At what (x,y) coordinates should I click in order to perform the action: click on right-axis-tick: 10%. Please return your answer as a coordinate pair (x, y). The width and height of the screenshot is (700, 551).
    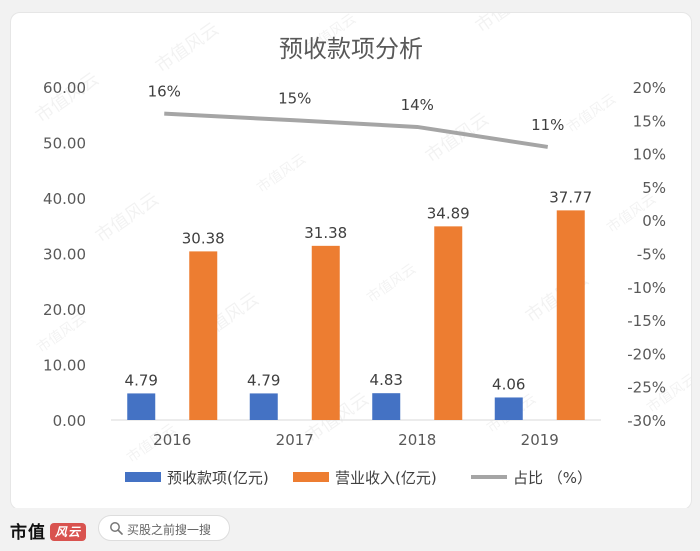
    Looking at the image, I should click on (649, 155).